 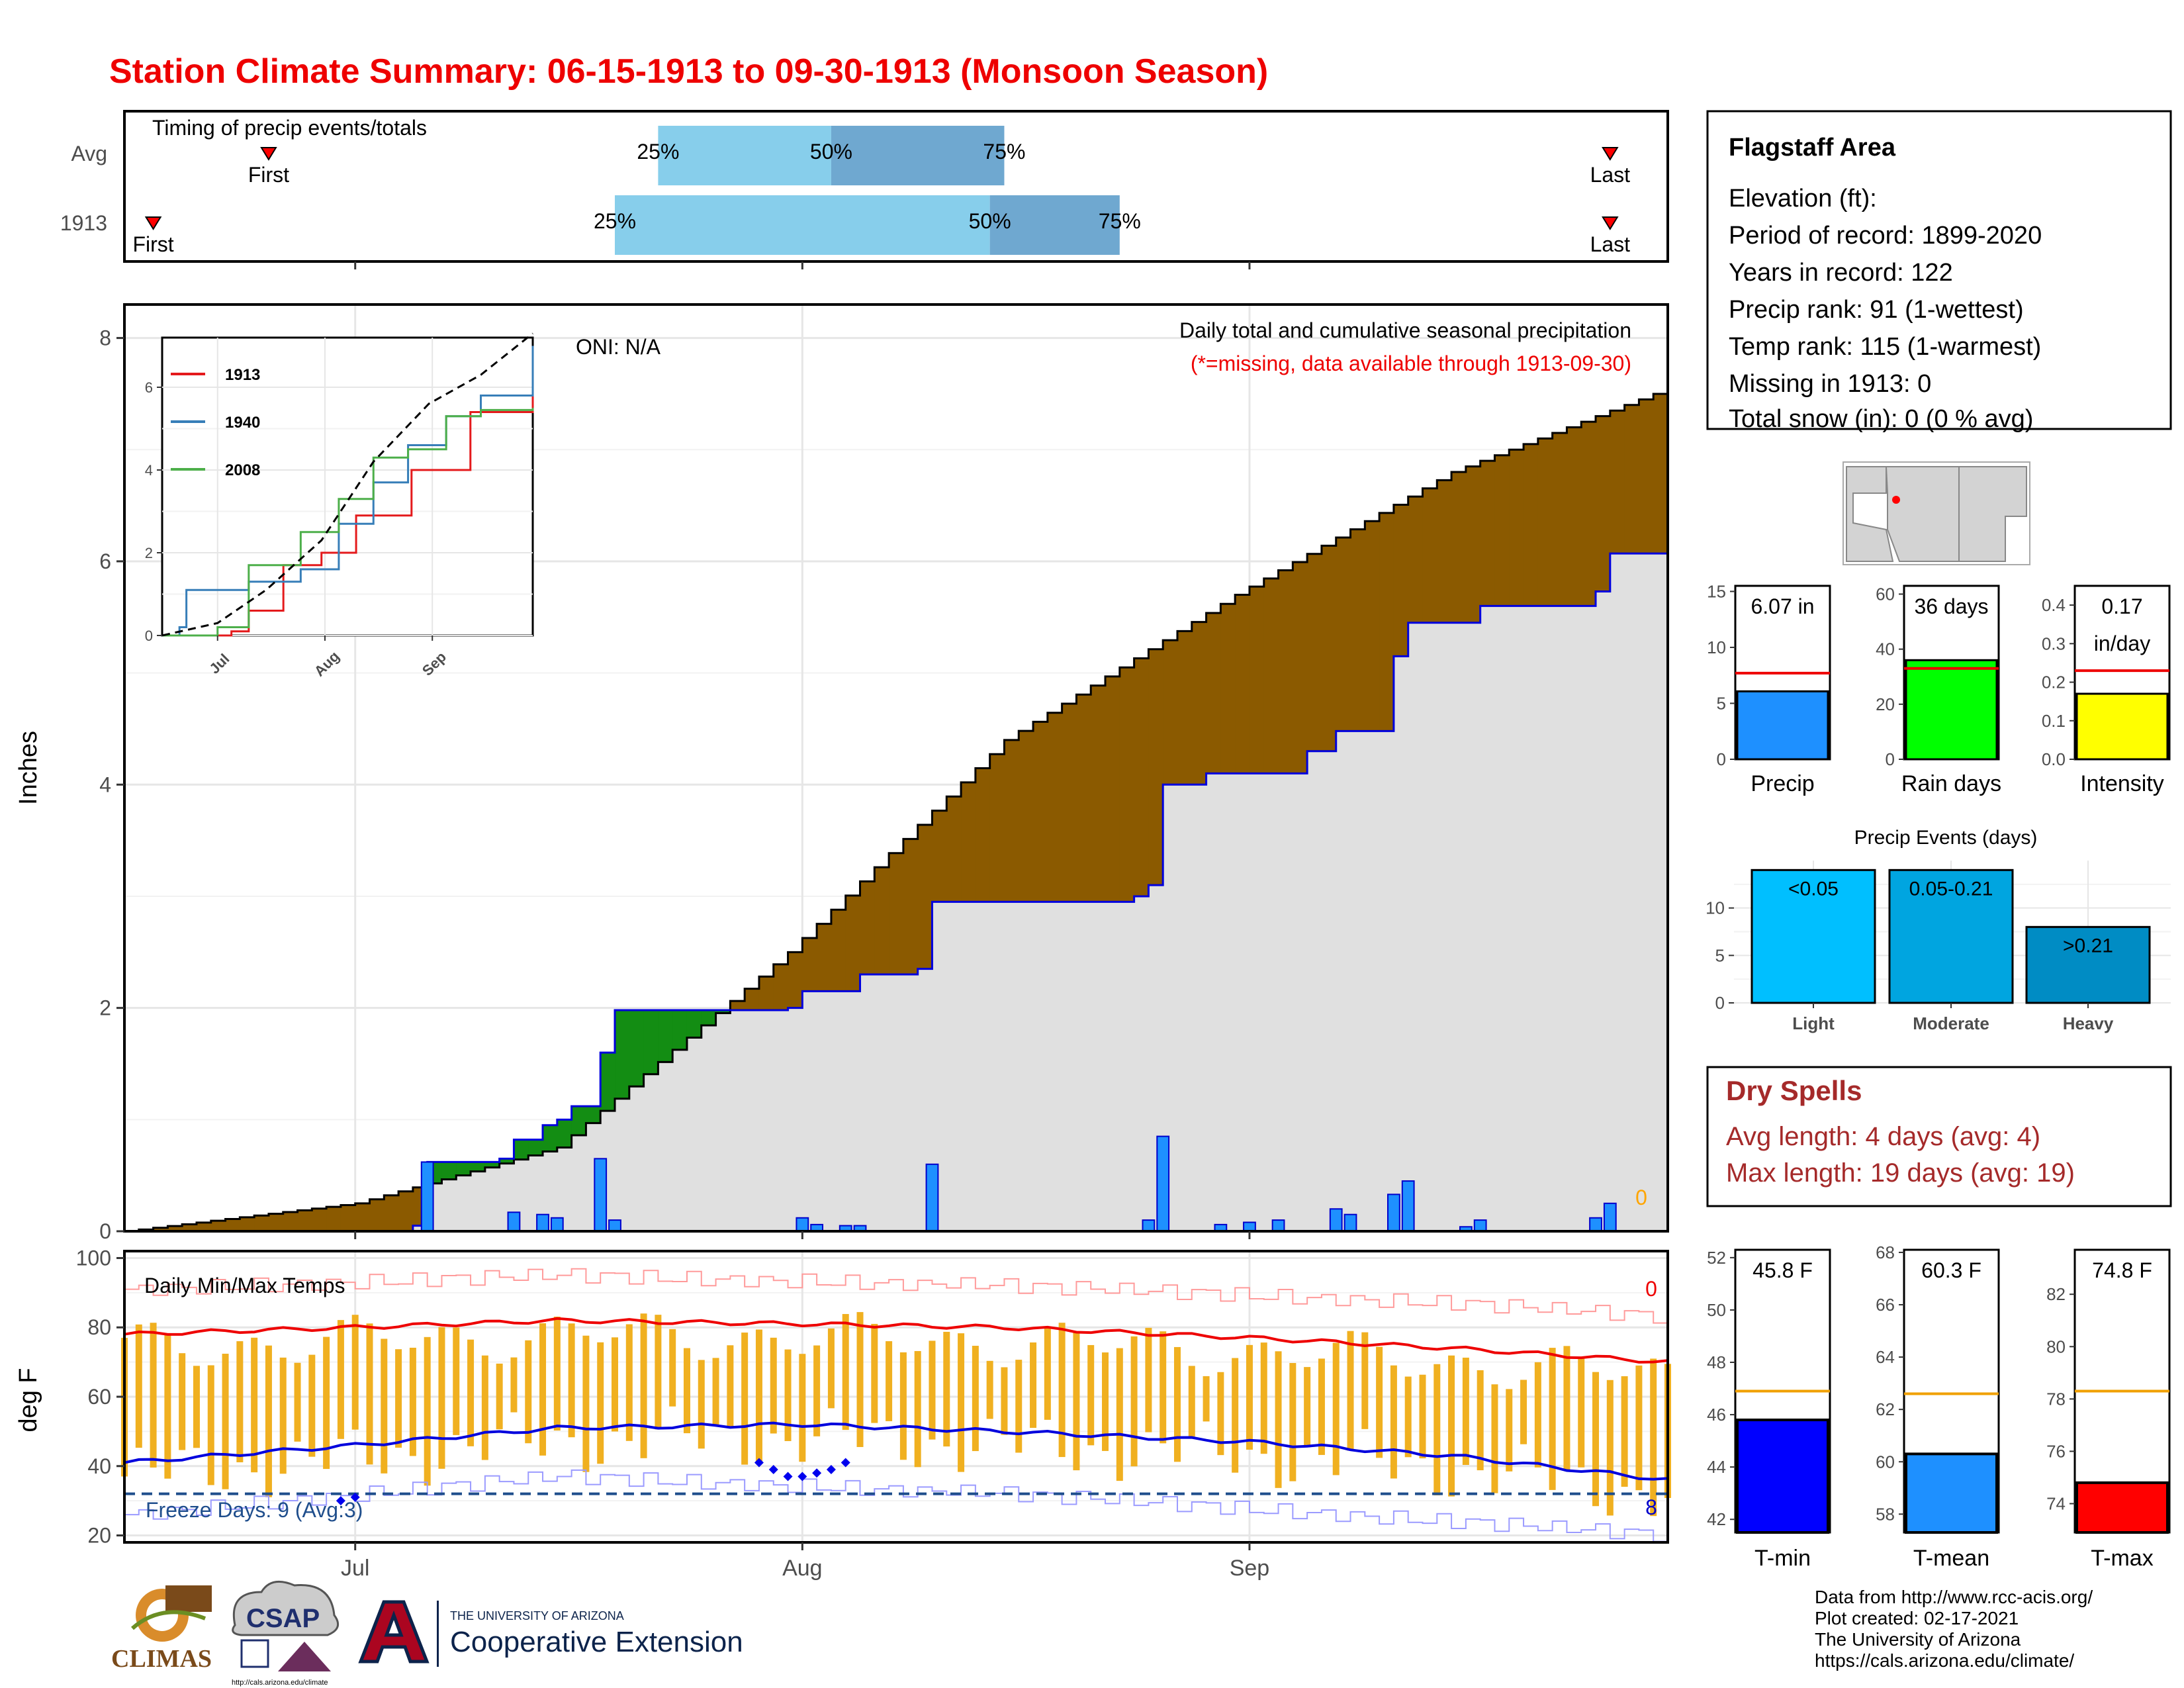 What do you see at coordinates (2054, 605) in the screenshot?
I see `summary-ytick-label: 0.4` at bounding box center [2054, 605].